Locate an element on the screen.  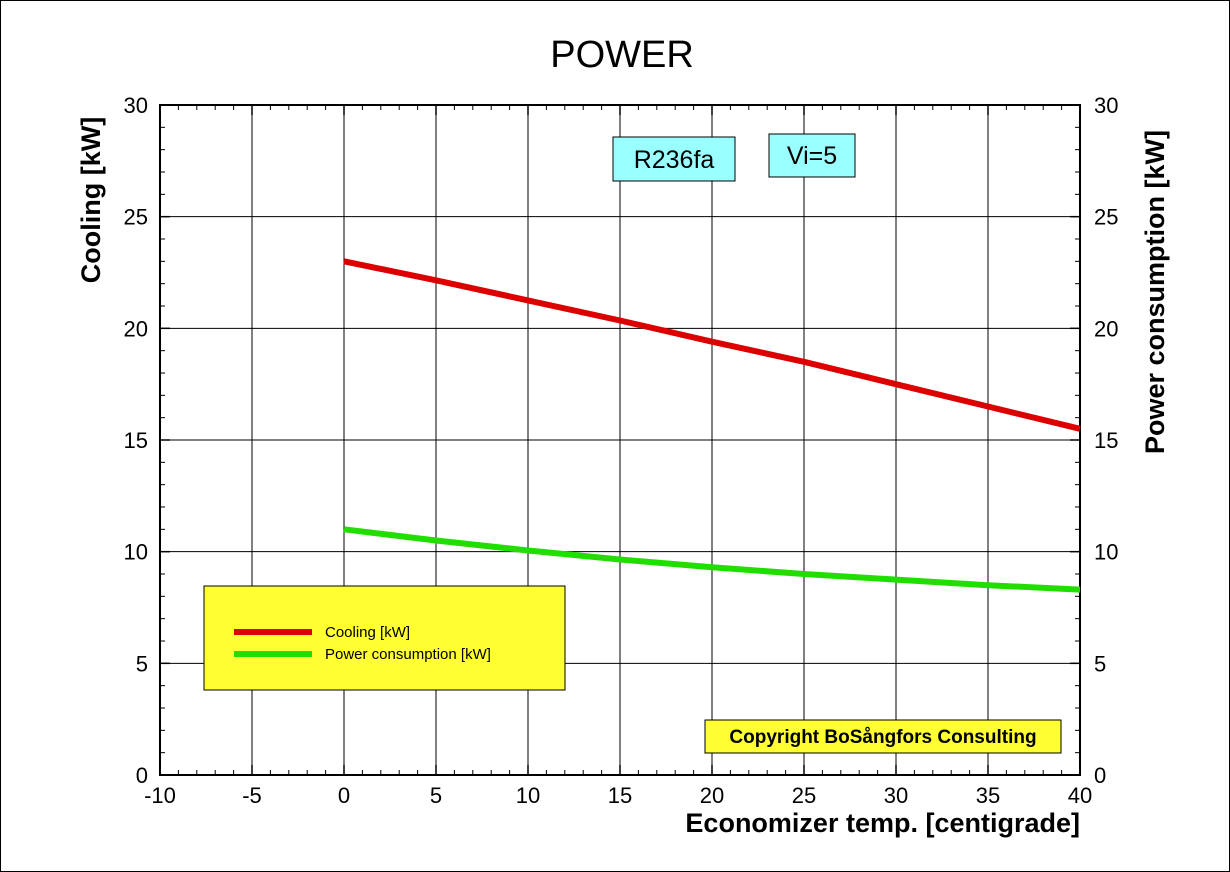
x-tick-label: 40 is located at coordinates (1080, 795).